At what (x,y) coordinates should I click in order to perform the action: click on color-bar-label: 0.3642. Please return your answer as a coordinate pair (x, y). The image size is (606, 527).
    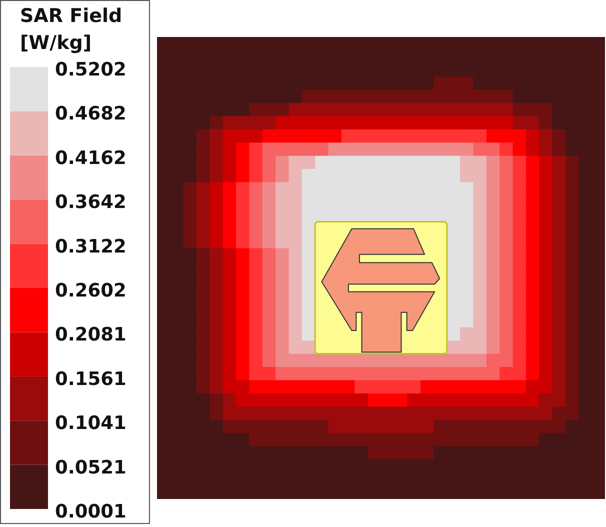
    Looking at the image, I should click on (90, 203).